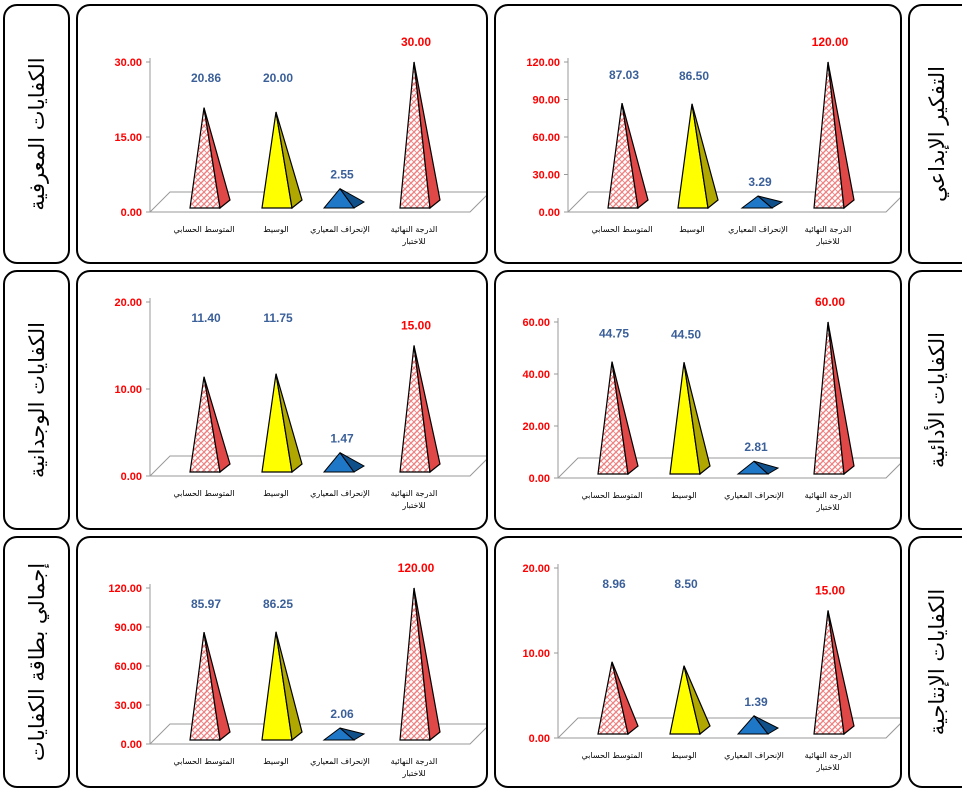 This screenshot has width=962, height=790. What do you see at coordinates (756, 447) in the screenshot?
I see `value-label: 2.81` at bounding box center [756, 447].